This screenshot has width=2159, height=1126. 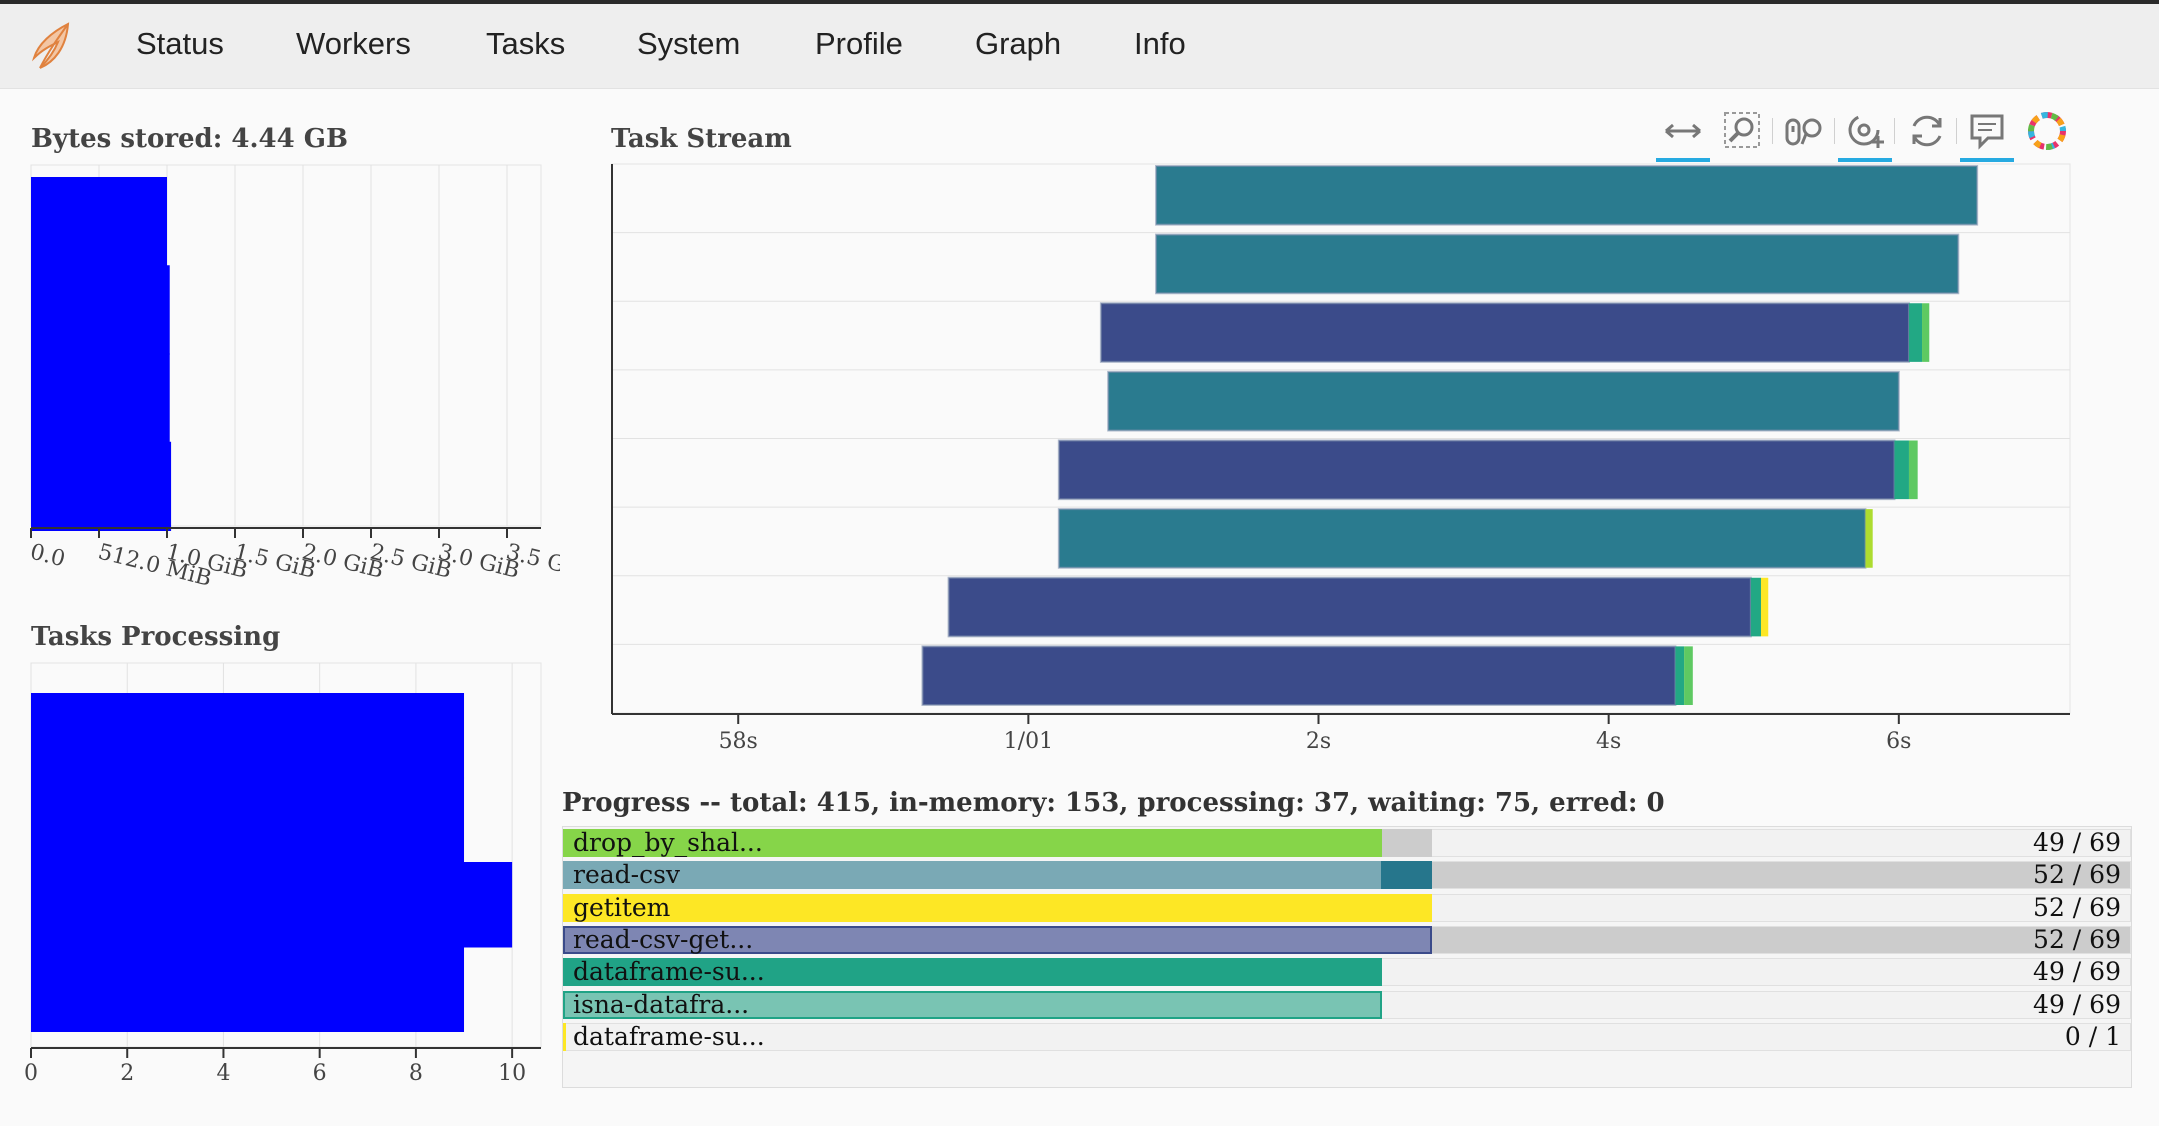 I want to click on progress-row: getitem 52 / 69, so click(x=1347, y=907).